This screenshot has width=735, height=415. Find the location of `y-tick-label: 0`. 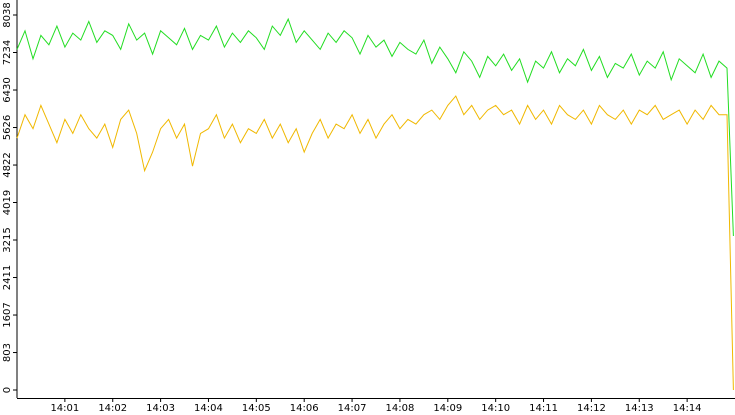

y-tick-label: 0 is located at coordinates (7, 390).